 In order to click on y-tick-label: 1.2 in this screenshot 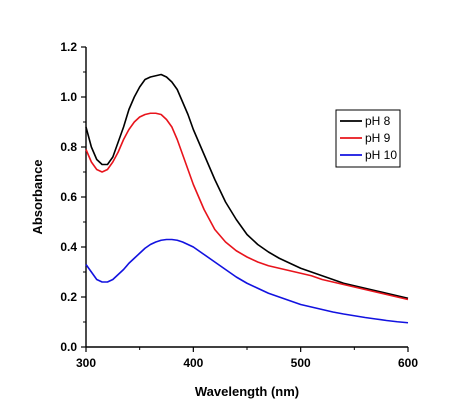, I will do `click(68, 47)`.